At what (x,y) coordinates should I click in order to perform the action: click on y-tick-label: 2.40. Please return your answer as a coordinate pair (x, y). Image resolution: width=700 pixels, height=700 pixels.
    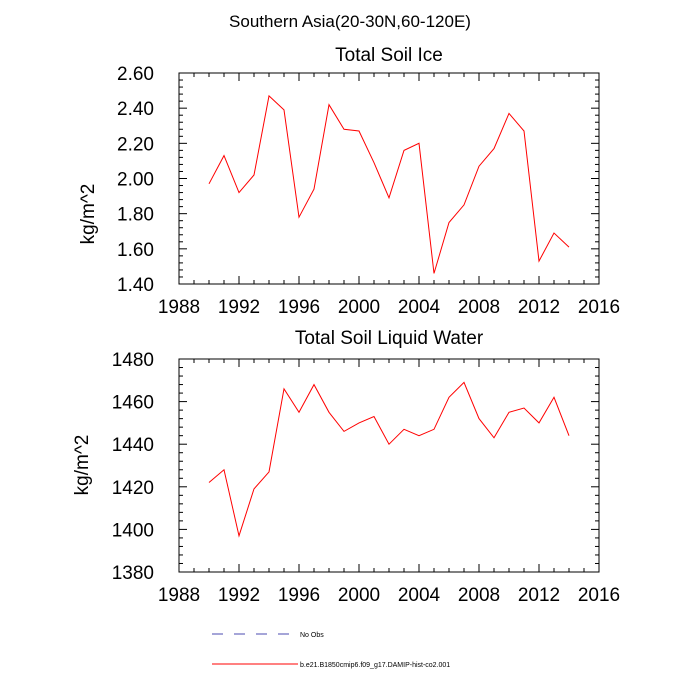
    Looking at the image, I should click on (135, 109).